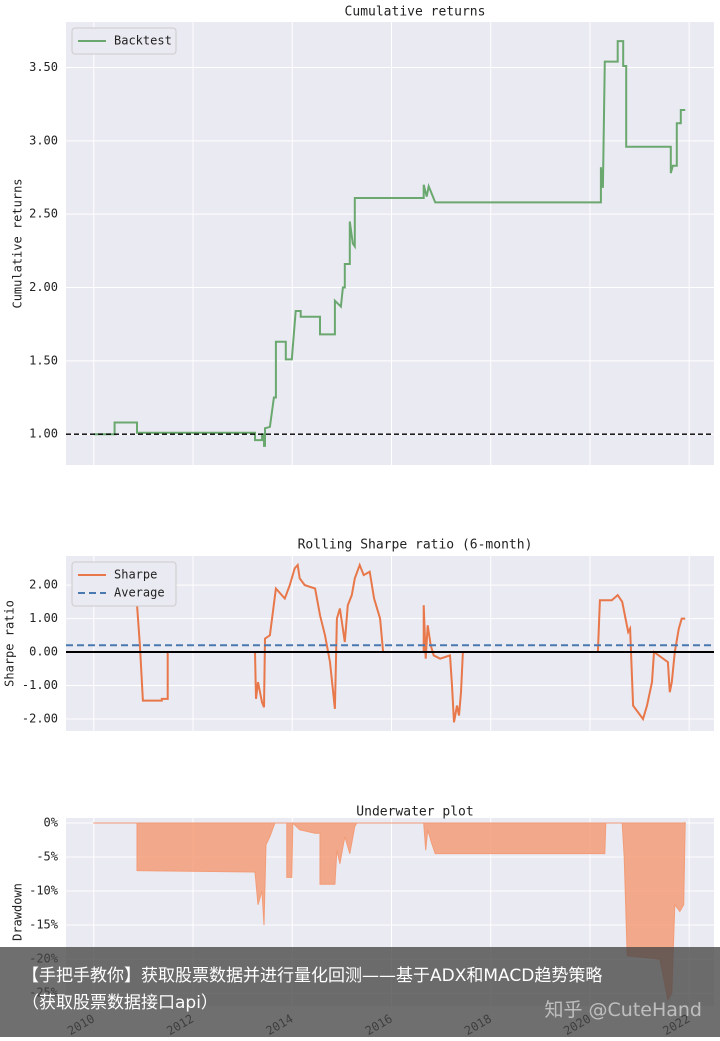 The width and height of the screenshot is (720, 1041). I want to click on y-tick-label: -2.00, so click(40, 718).